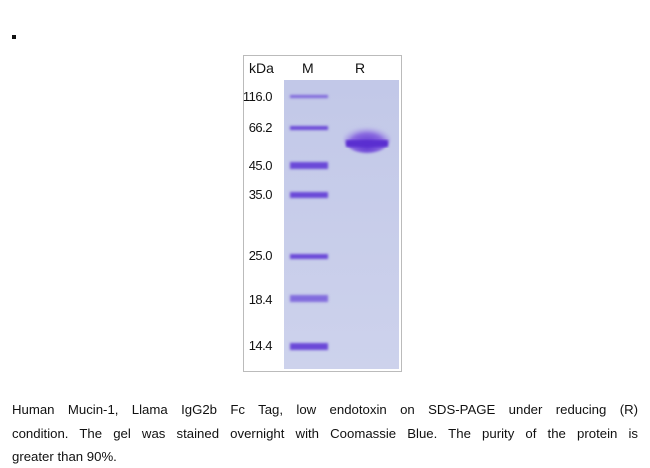 The image size is (650, 468). Describe the element at coordinates (260, 127) in the screenshot. I see `marker-label: 66.2` at that location.